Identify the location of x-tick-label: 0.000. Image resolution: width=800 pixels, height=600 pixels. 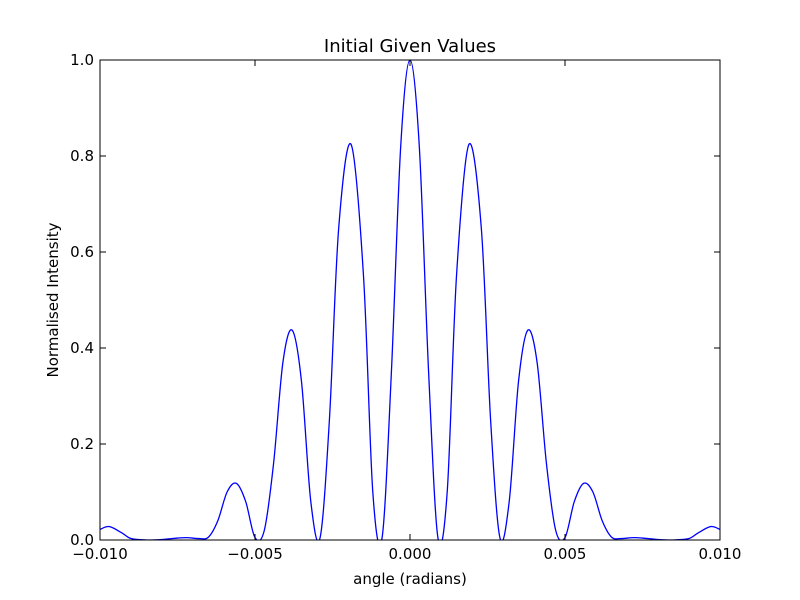
(410, 554).